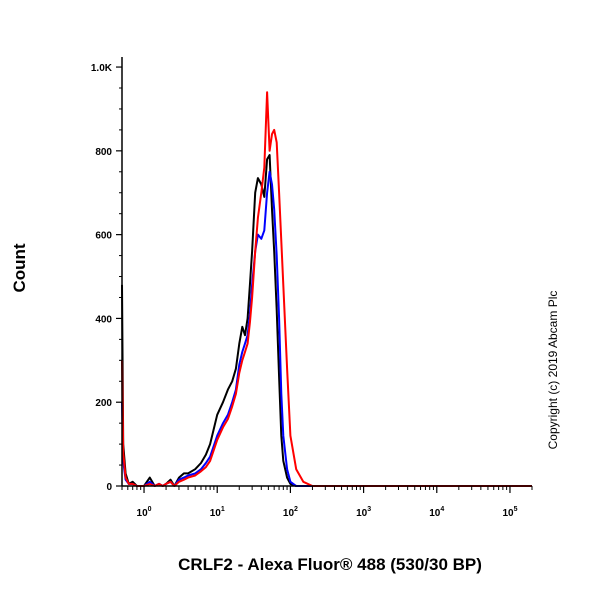 This screenshot has width=600, height=600. Describe the element at coordinates (102, 68) in the screenshot. I see `y-tick-label: 1.0K` at that location.